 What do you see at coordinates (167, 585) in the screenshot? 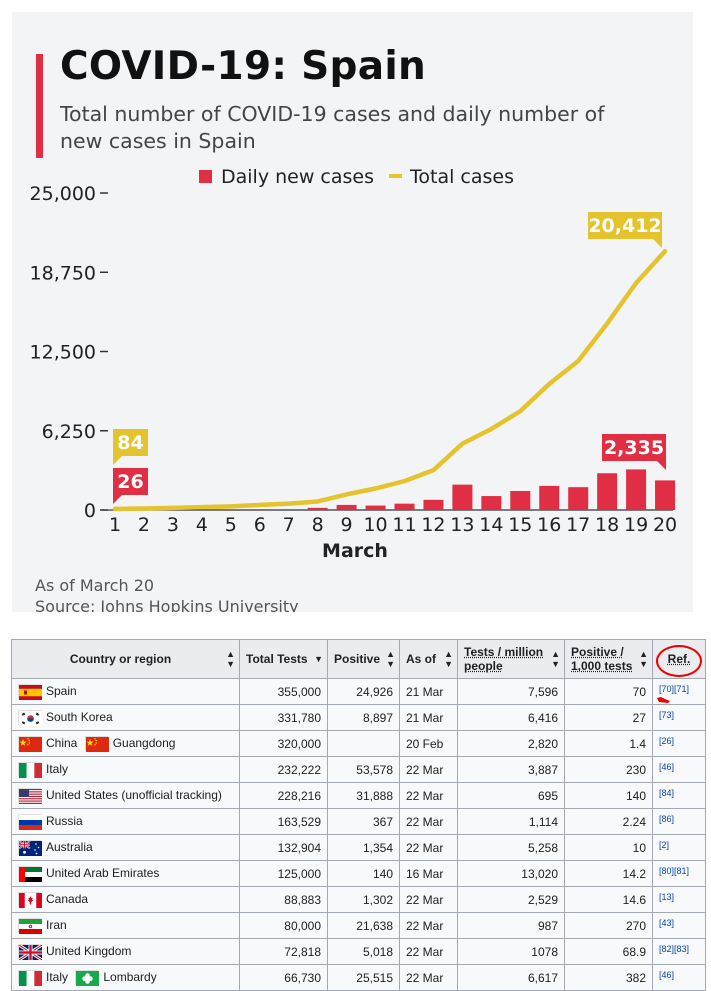
I see `footer-as-of: As of March 20` at bounding box center [167, 585].